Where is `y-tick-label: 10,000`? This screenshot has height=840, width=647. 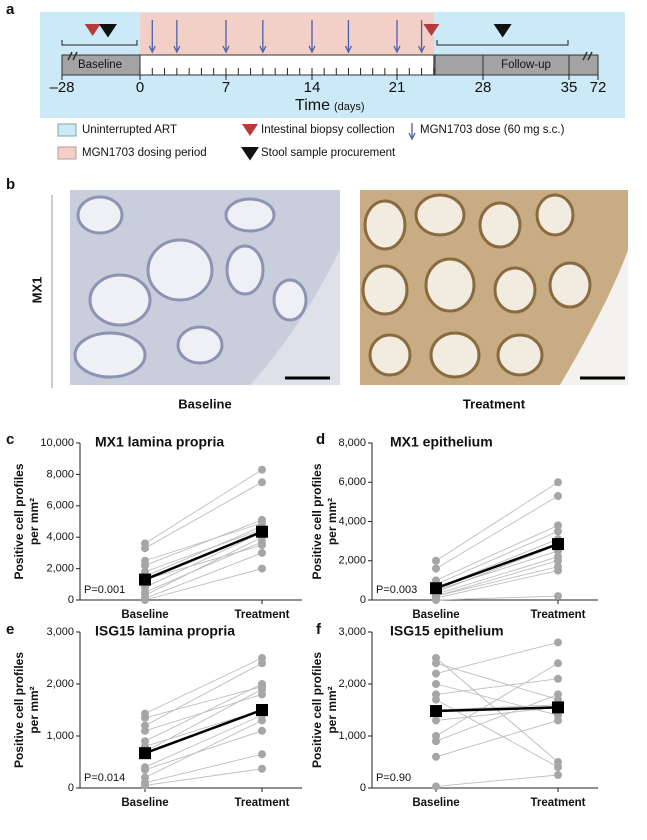 y-tick-label: 10,000 is located at coordinates (57, 443).